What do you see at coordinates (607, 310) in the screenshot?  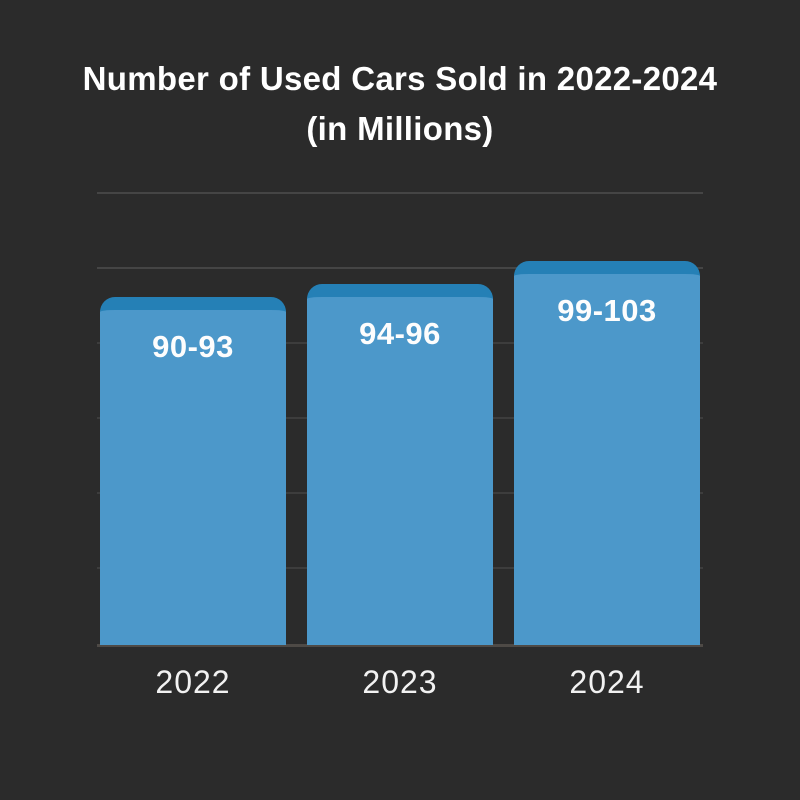 I see `bar-value-label: 99-103` at bounding box center [607, 310].